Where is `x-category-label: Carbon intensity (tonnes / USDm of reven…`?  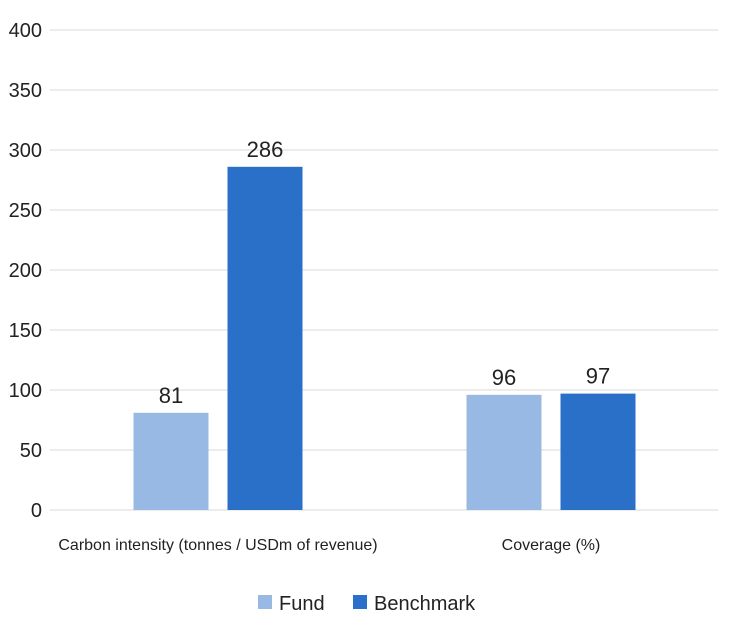
x-category-label: Carbon intensity (tonnes / USDm of reven… is located at coordinates (217, 545).